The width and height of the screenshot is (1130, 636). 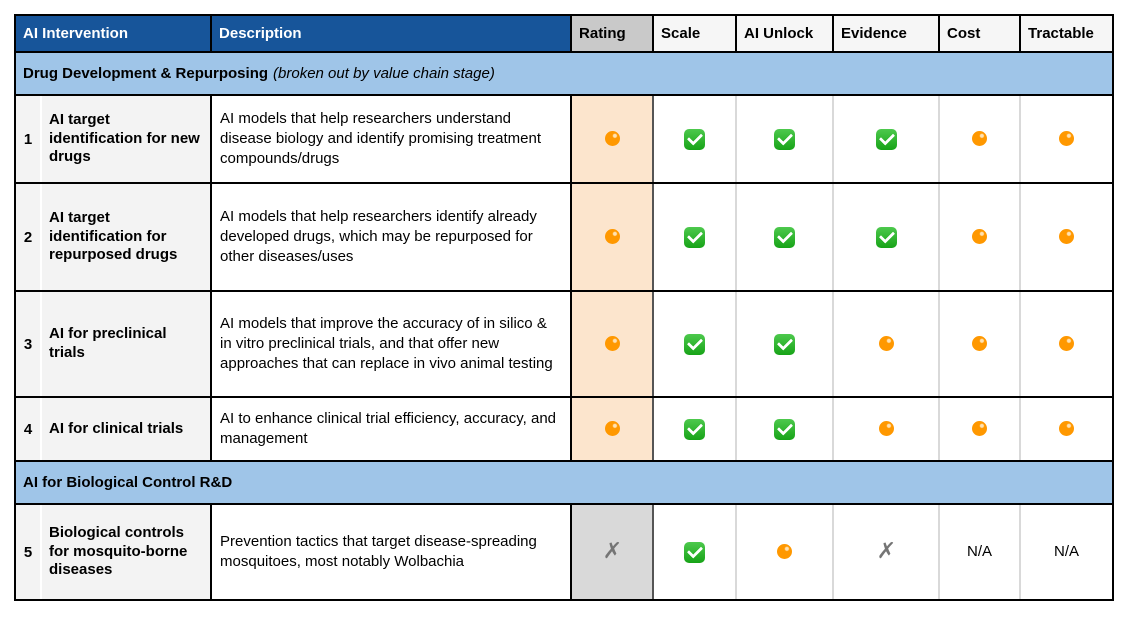 I want to click on intervention-name: AI for preclinical trials, so click(x=127, y=344).